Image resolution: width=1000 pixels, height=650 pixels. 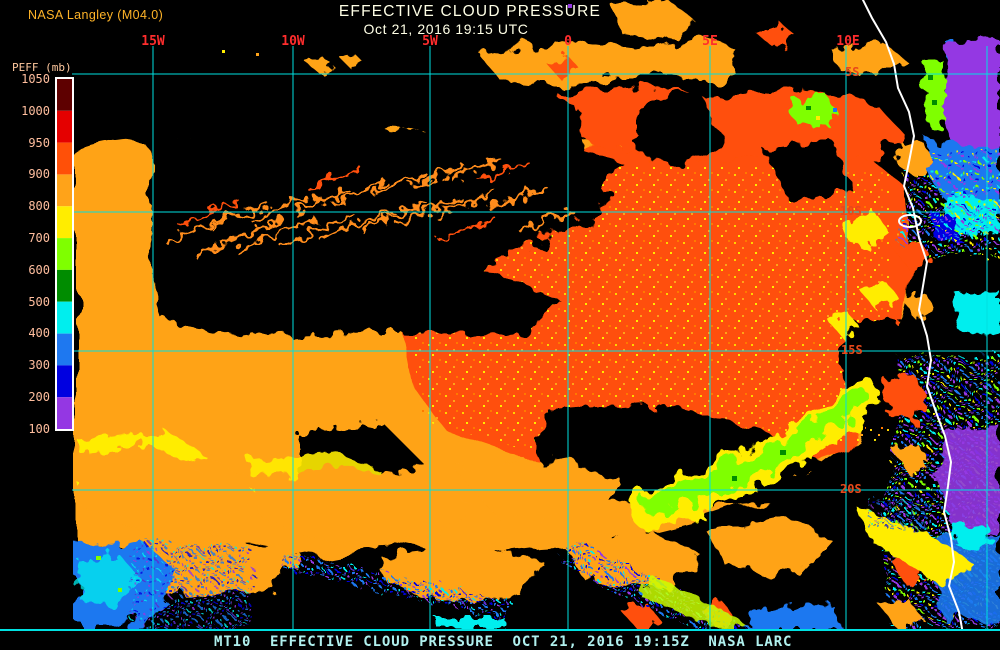 I want to click on lon-label-15w: 15W, so click(x=153, y=41).